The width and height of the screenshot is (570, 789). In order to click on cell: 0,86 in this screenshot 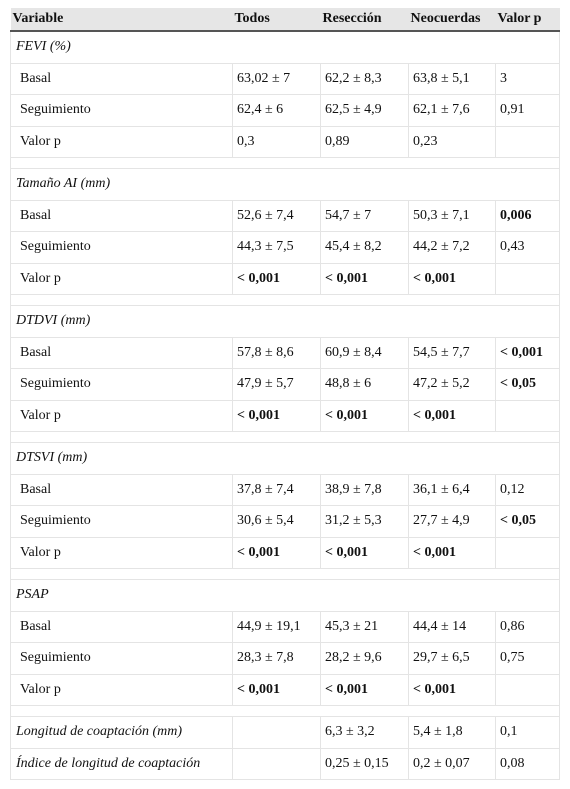, I will do `click(527, 626)`.